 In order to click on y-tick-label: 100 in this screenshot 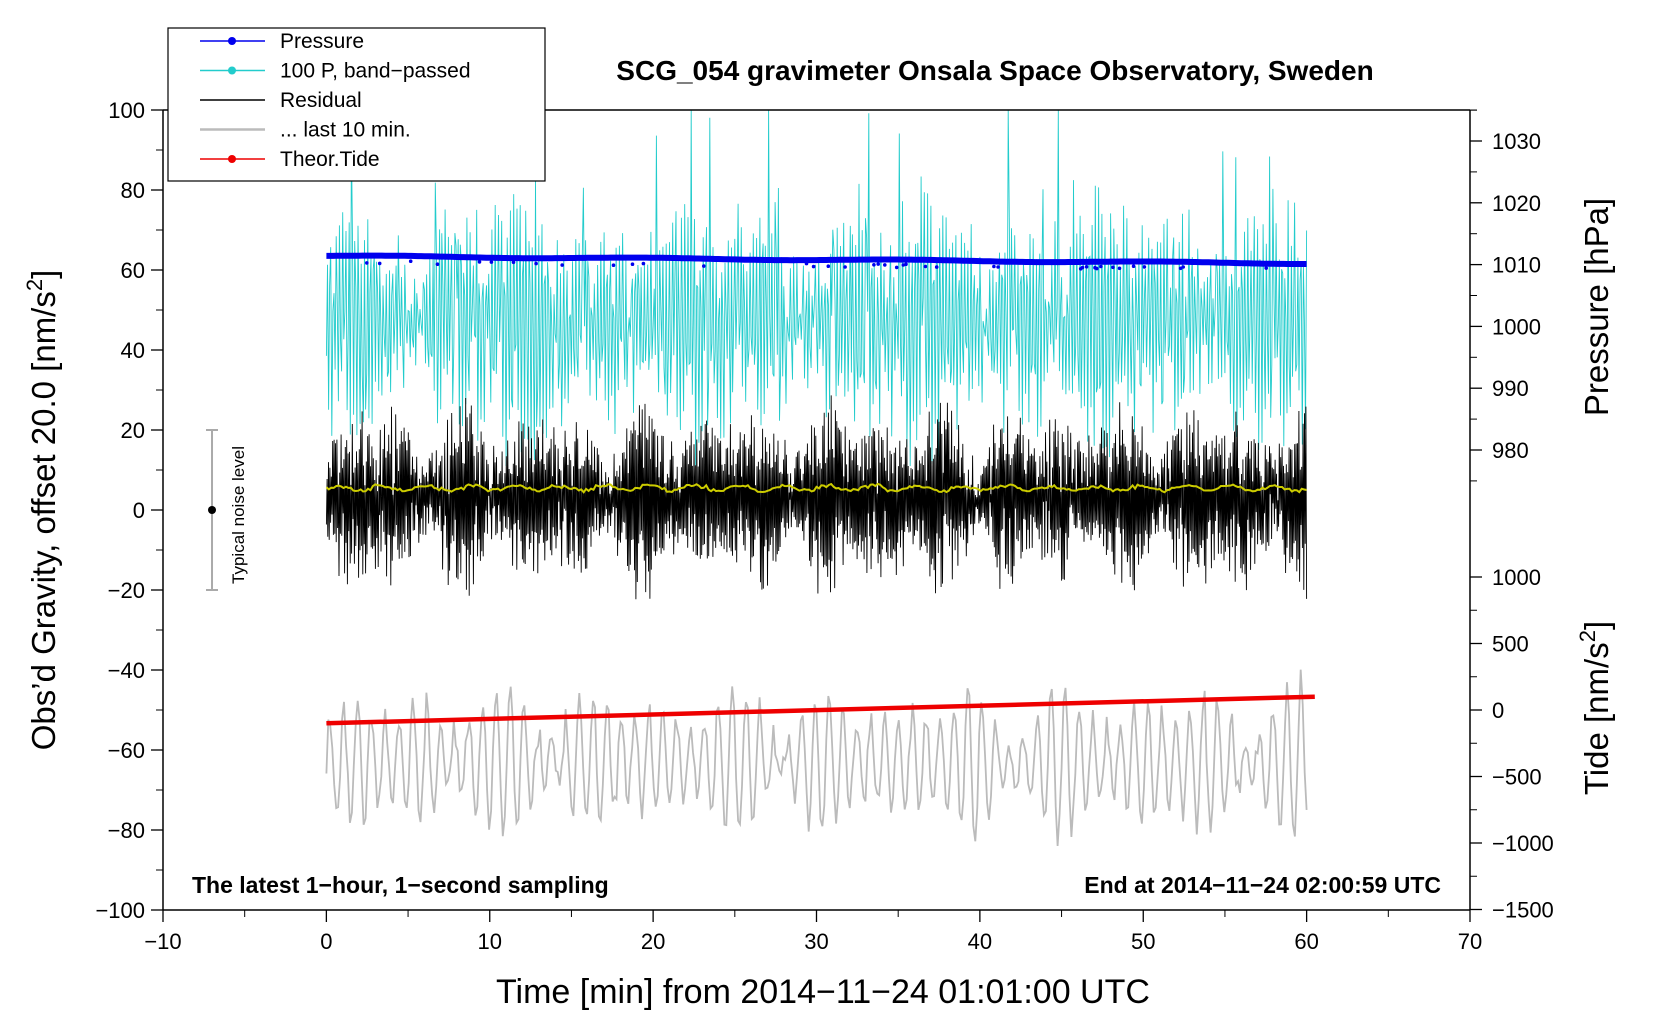, I will do `click(126, 110)`.